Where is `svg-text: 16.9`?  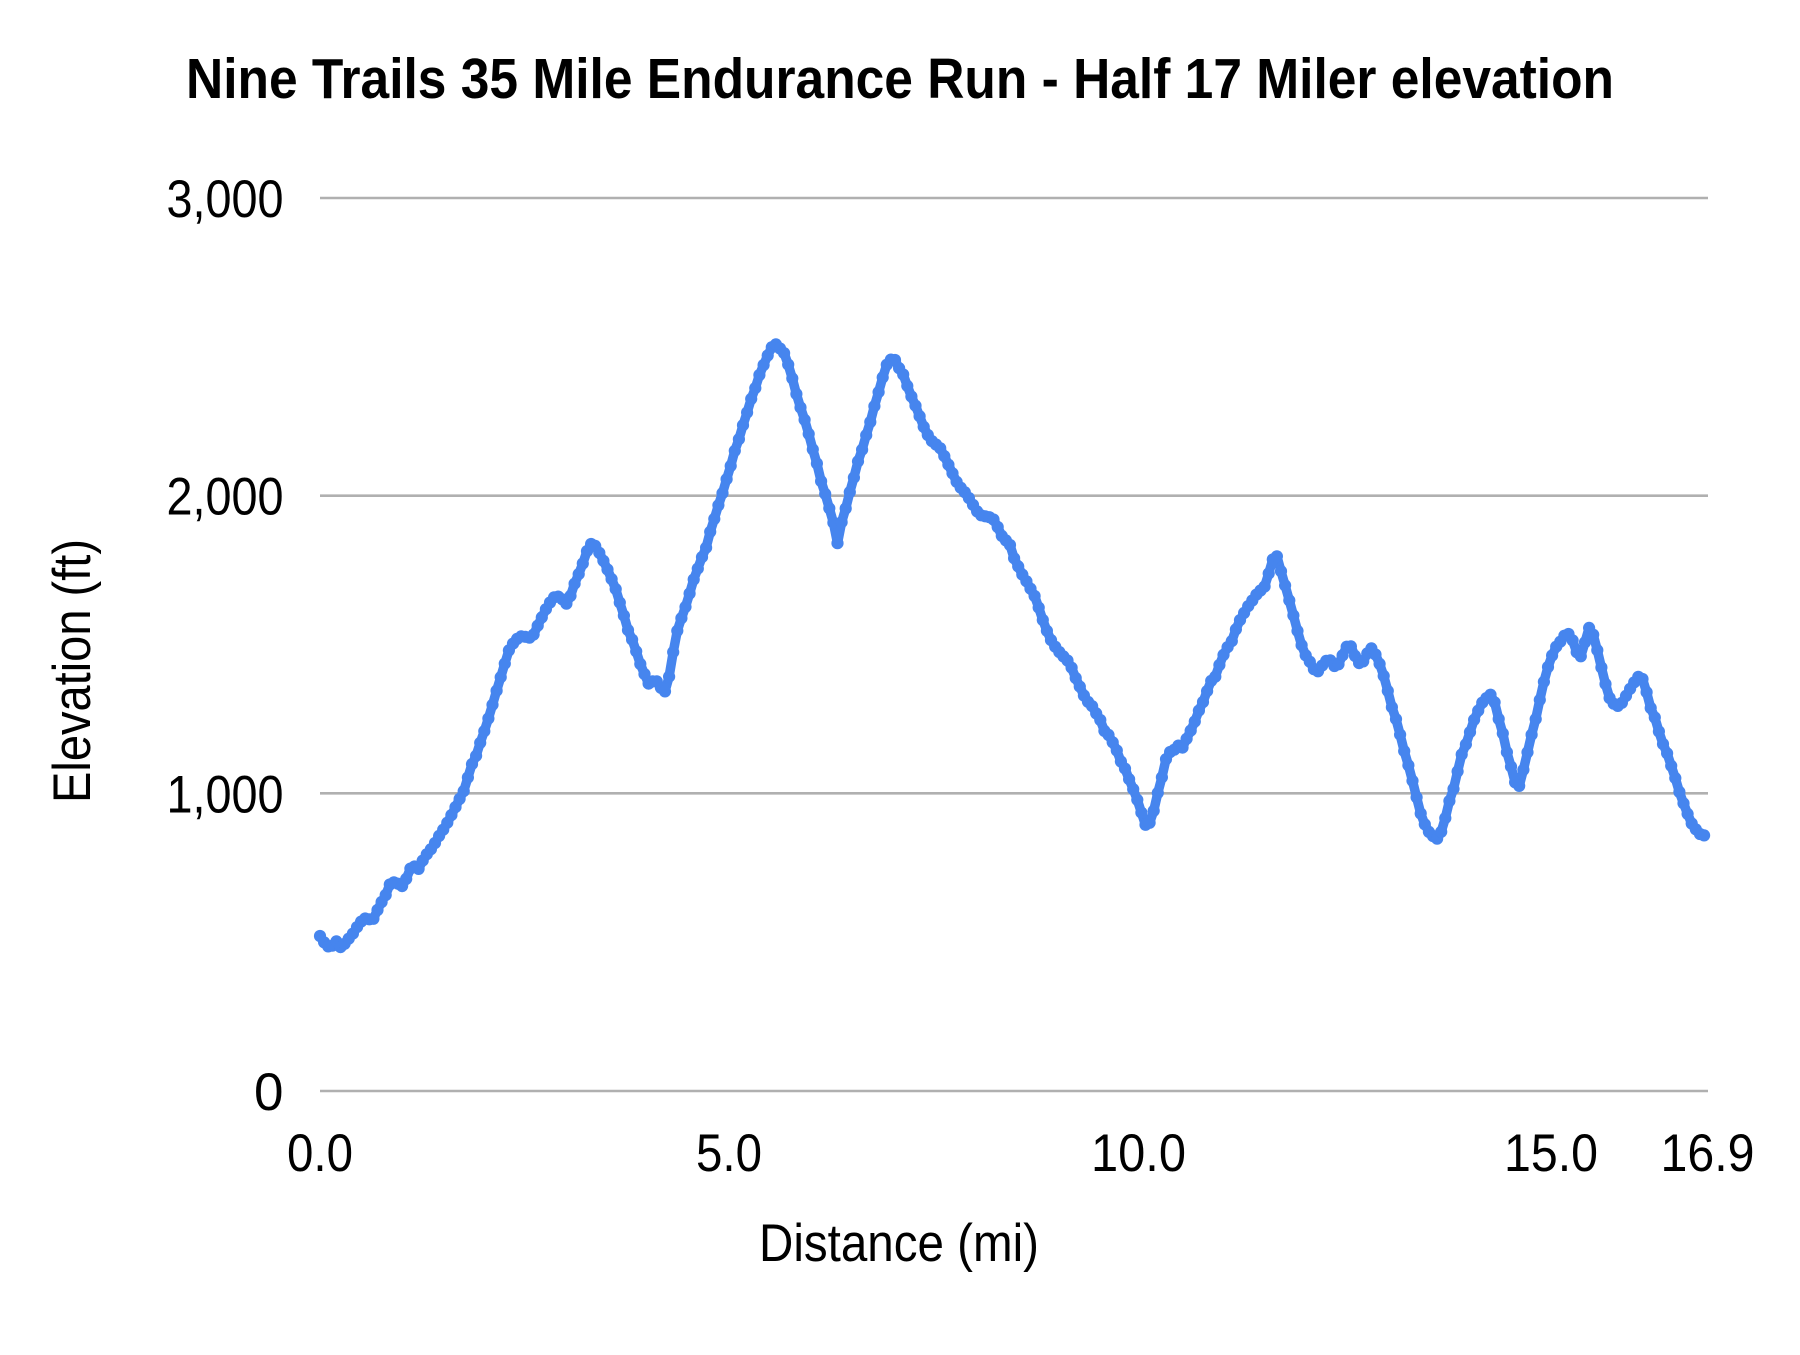 svg-text: 16.9 is located at coordinates (1708, 1153).